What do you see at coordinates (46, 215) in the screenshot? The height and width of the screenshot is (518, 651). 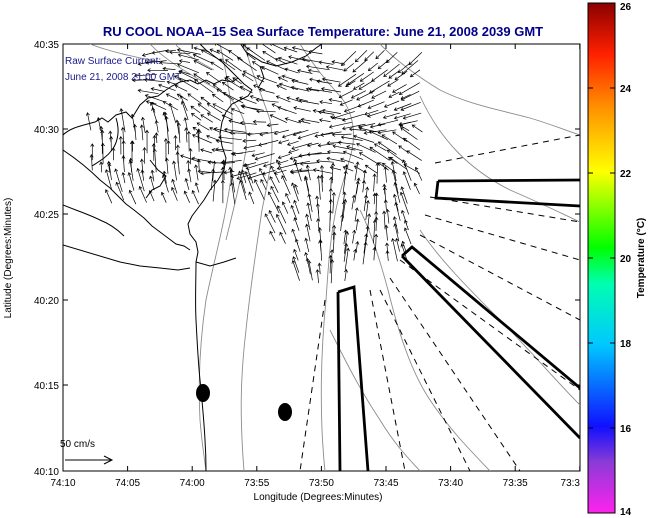 I see `y-tick-label: 40:25` at bounding box center [46, 215].